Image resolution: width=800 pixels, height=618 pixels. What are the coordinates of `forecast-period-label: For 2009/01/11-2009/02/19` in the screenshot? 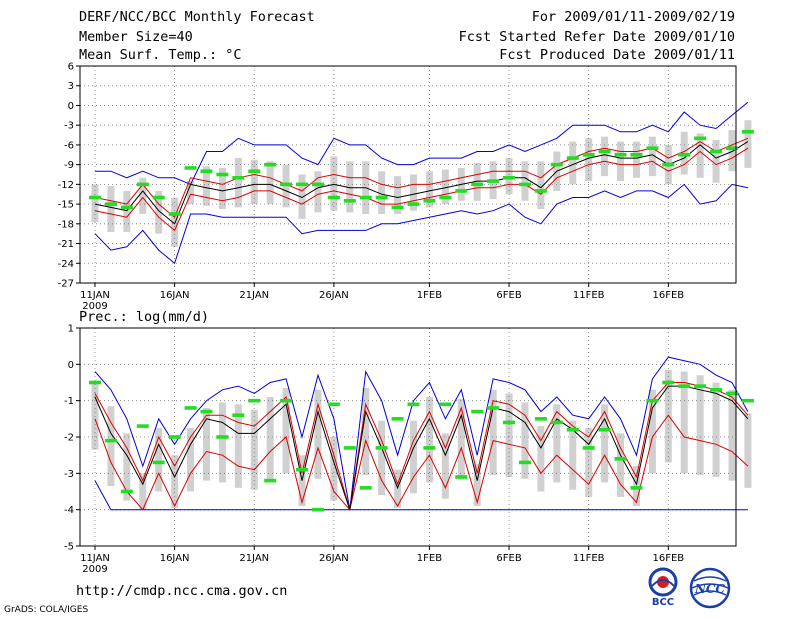 It's located at (633, 17).